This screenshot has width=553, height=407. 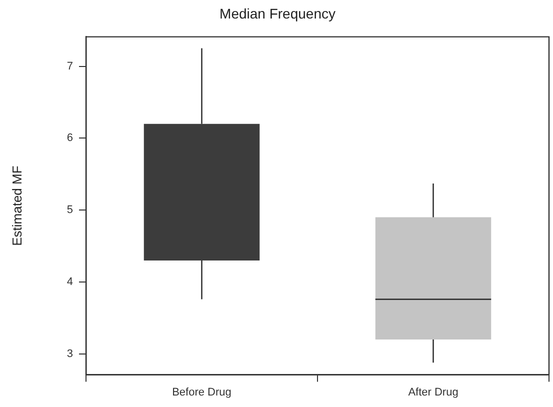 I want to click on y-tick-label: 3, so click(x=69, y=354).